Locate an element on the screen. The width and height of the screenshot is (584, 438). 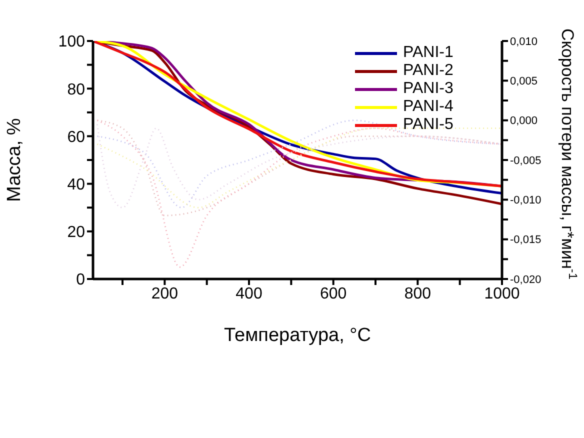
legend-label: PANI-1 is located at coordinates (428, 53).